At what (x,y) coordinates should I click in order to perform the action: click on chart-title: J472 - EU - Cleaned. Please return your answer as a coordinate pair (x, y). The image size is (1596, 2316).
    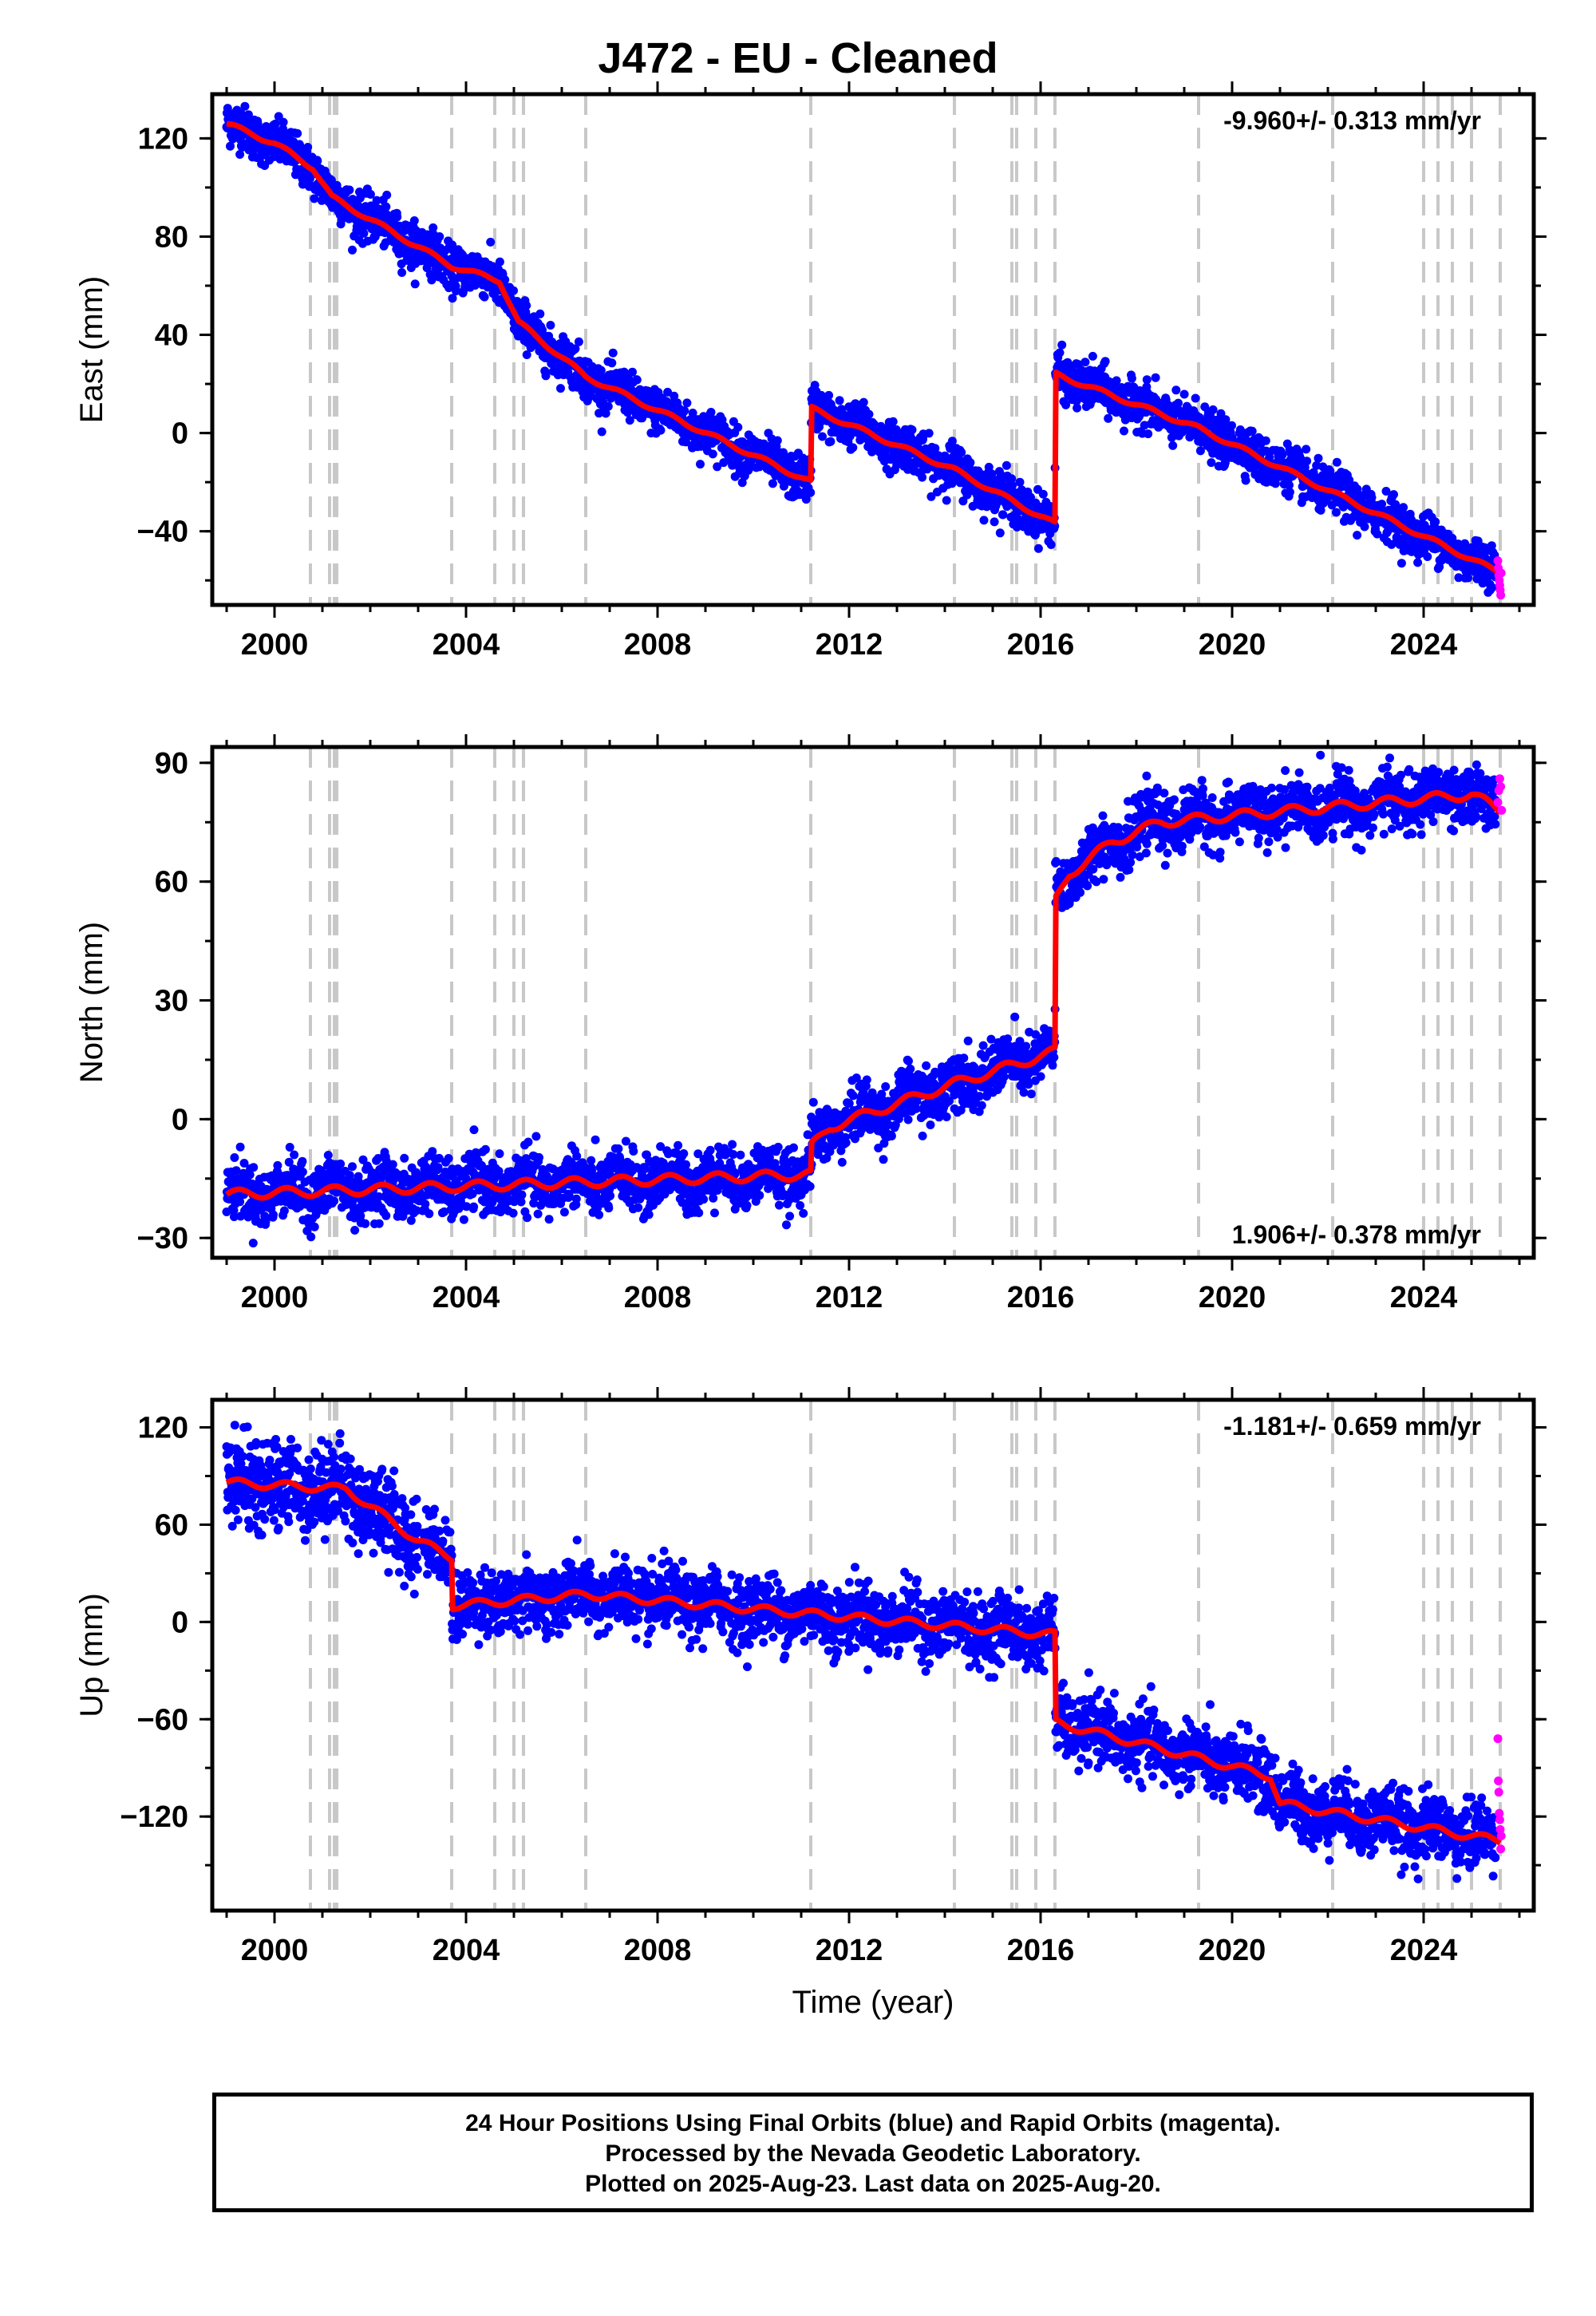
    Looking at the image, I should click on (798, 58).